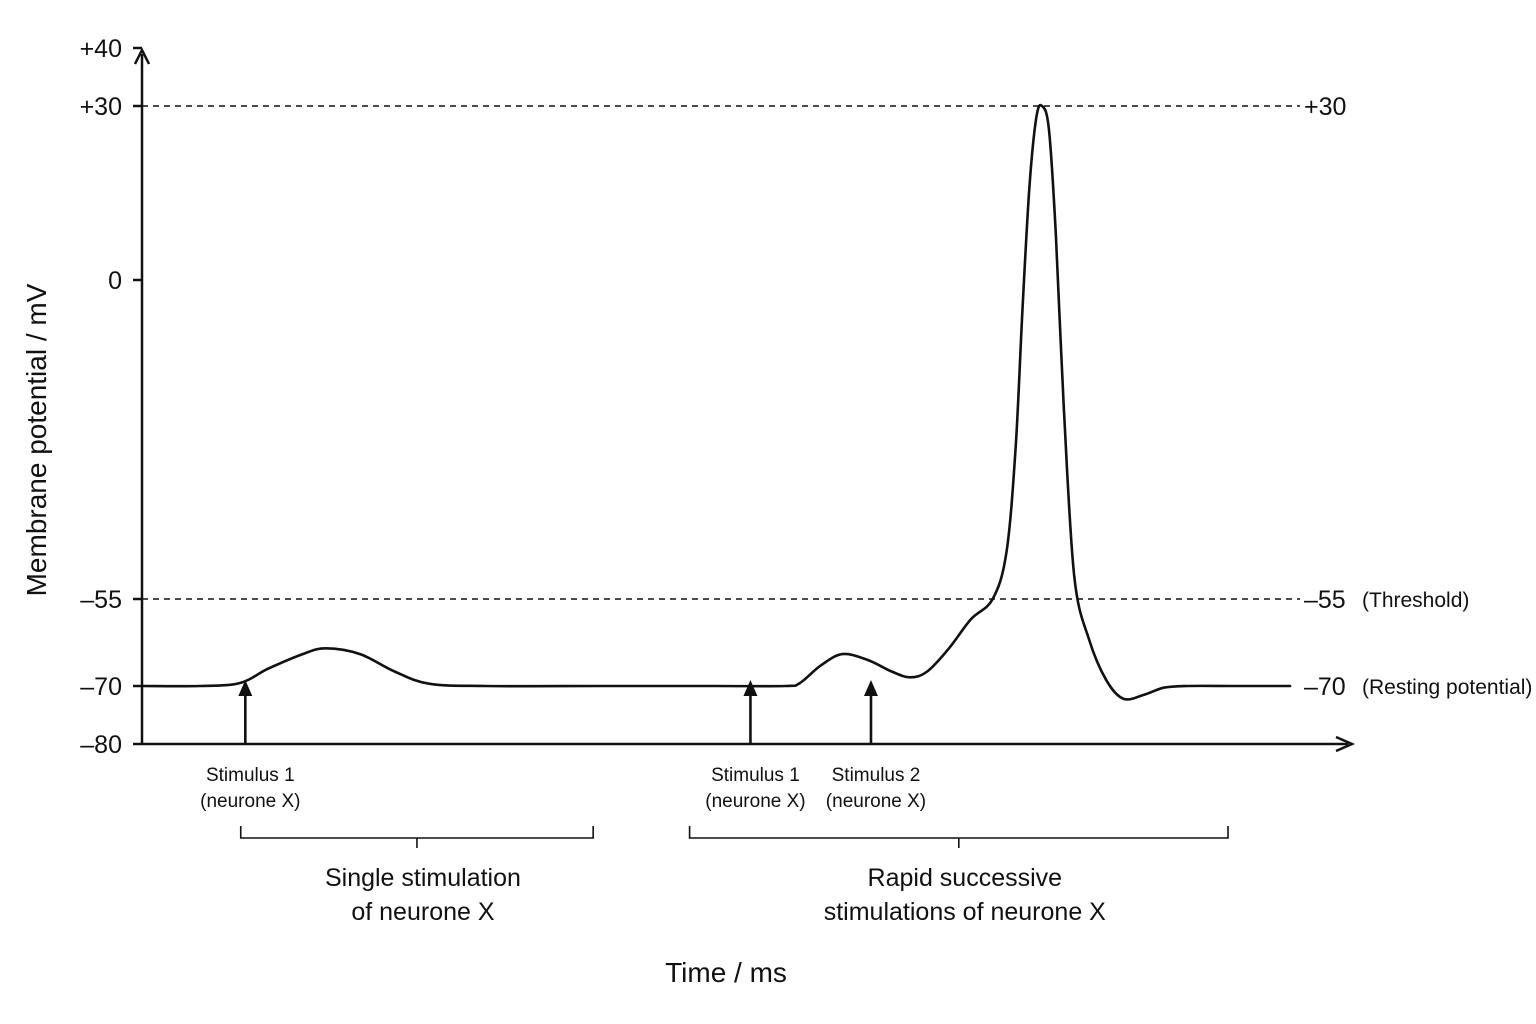 The width and height of the screenshot is (1536, 1024). Describe the element at coordinates (726, 972) in the screenshot. I see `x-axis-title: Time / ms` at that location.